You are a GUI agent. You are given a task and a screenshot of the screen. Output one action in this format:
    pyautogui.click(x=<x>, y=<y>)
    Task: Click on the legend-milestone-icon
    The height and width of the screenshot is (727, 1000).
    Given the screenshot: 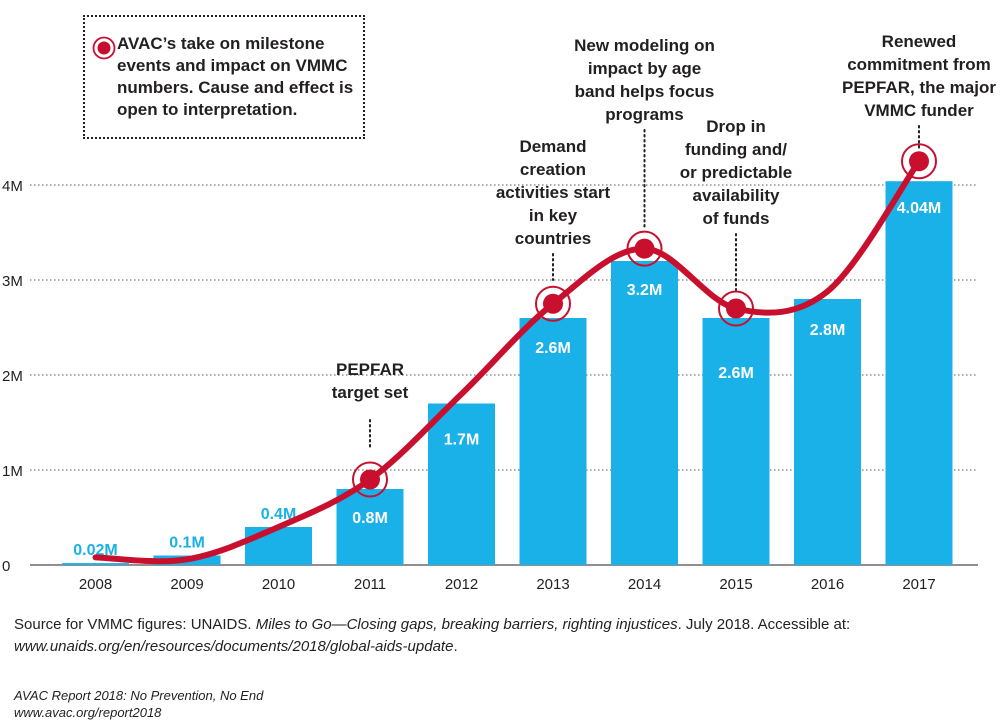 What is the action you would take?
    pyautogui.click(x=104, y=48)
    